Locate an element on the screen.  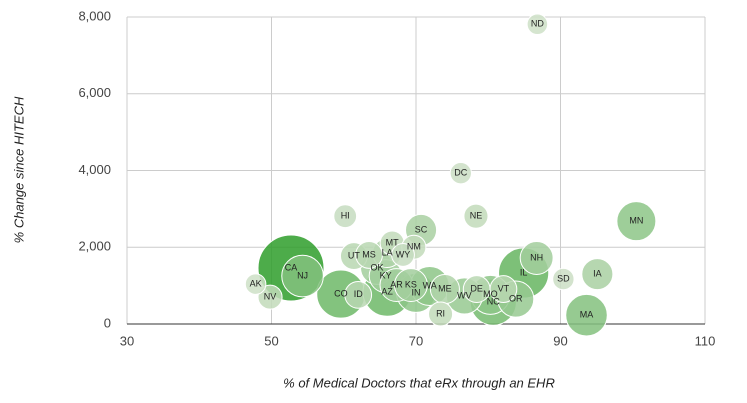
bubble-label: SD is located at coordinates (563, 278).